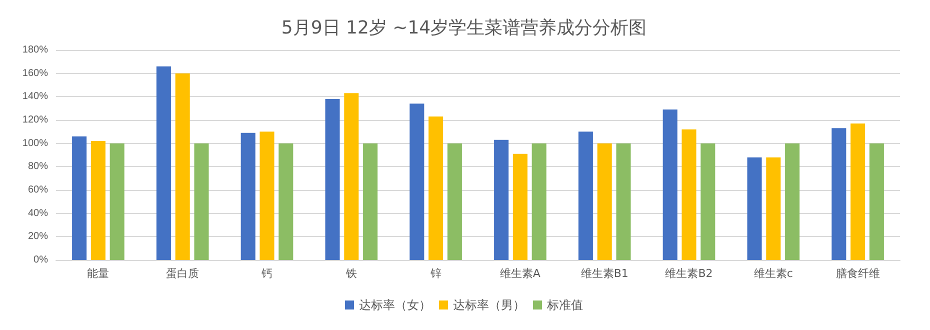 The width and height of the screenshot is (930, 330). What do you see at coordinates (689, 273) in the screenshot?
I see `x-tick-label: 维生素B2` at bounding box center [689, 273].